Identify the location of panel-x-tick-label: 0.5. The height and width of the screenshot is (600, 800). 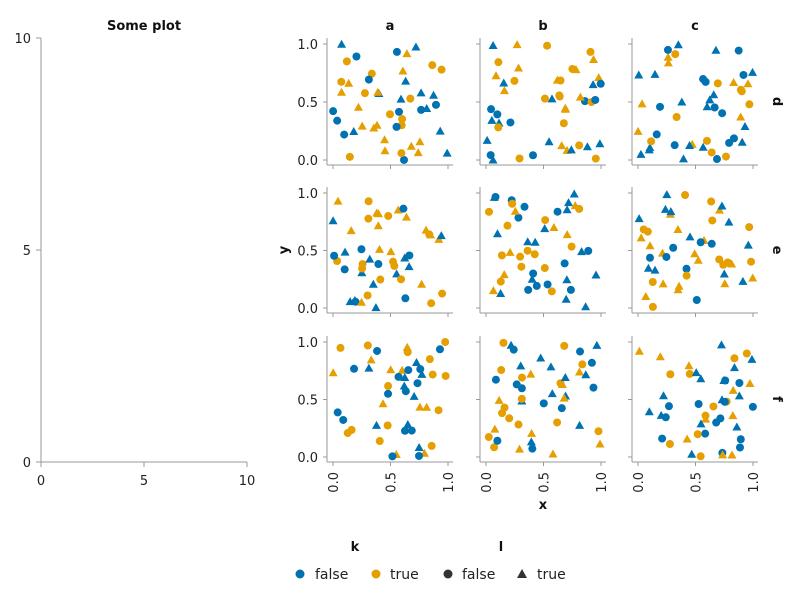
(392, 482).